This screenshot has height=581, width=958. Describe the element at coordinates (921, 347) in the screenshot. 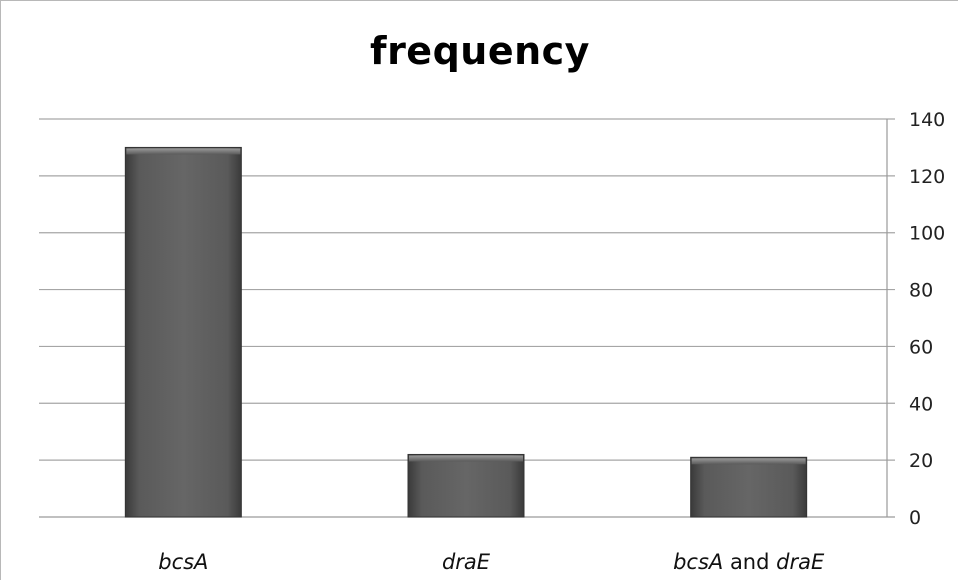

I see `y-tick-label: 60` at that location.